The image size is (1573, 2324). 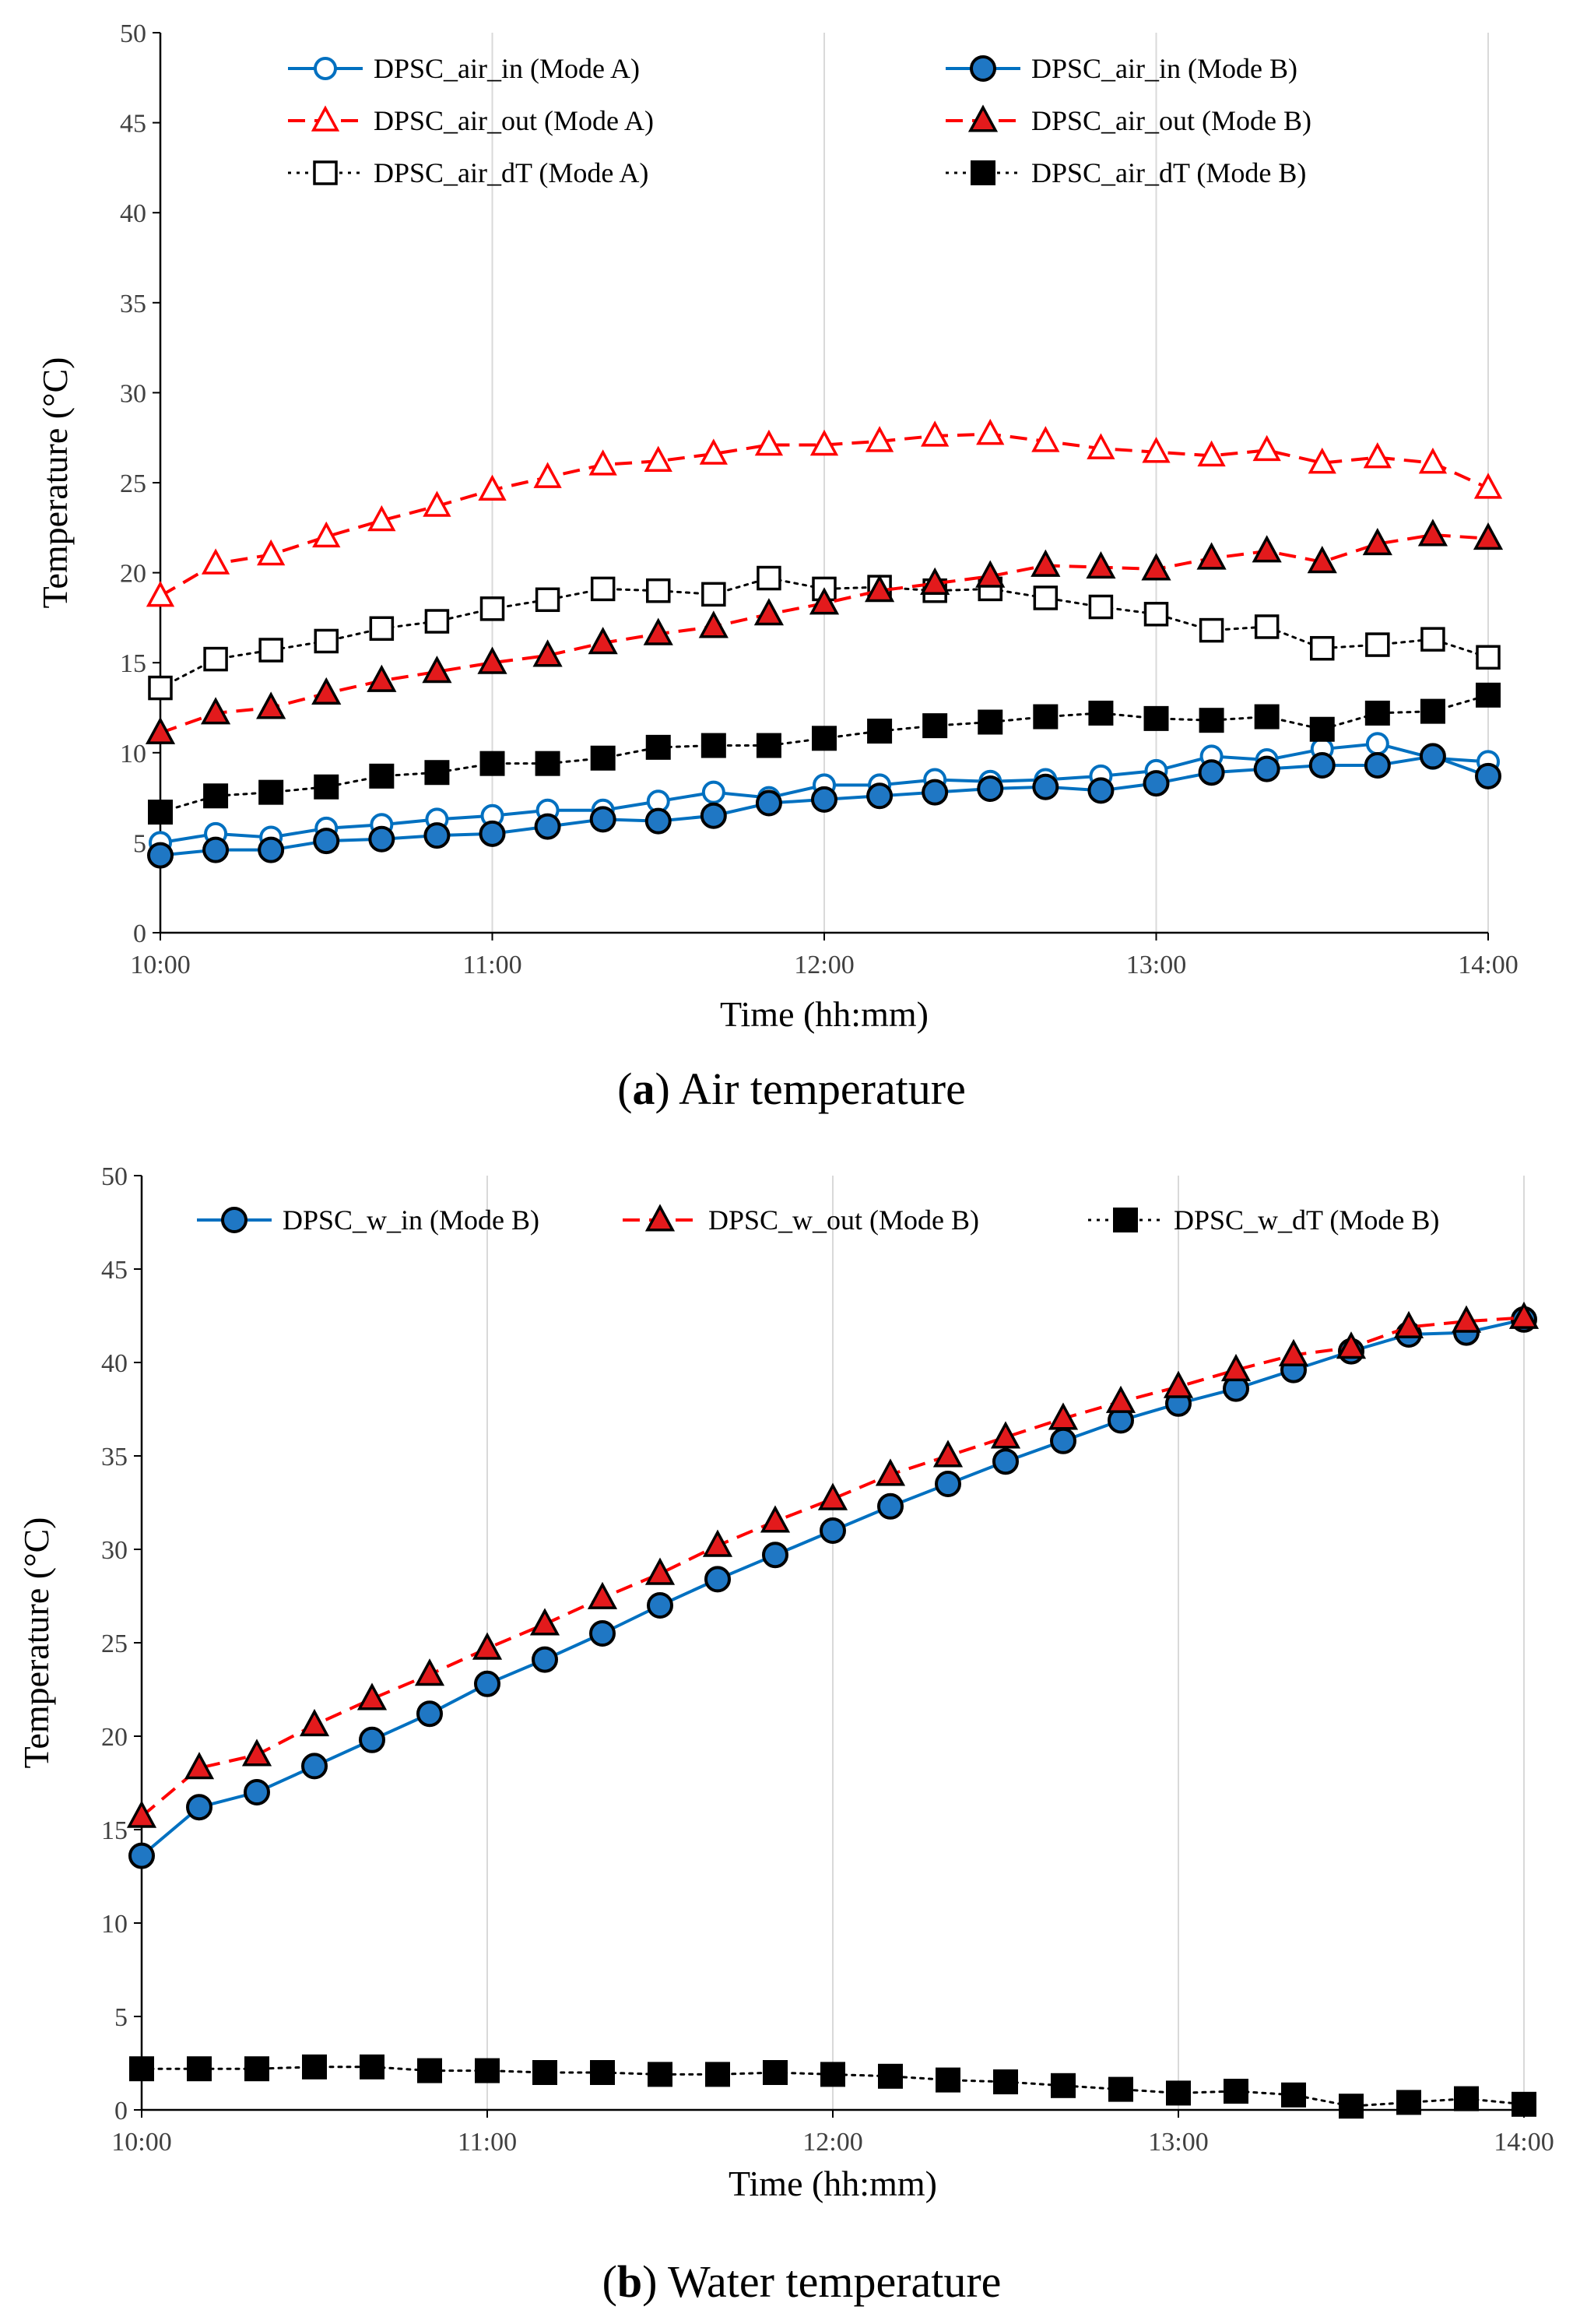 What do you see at coordinates (825, 633) in the screenshot?
I see `series-dpsc-air-dt-mode-a` at bounding box center [825, 633].